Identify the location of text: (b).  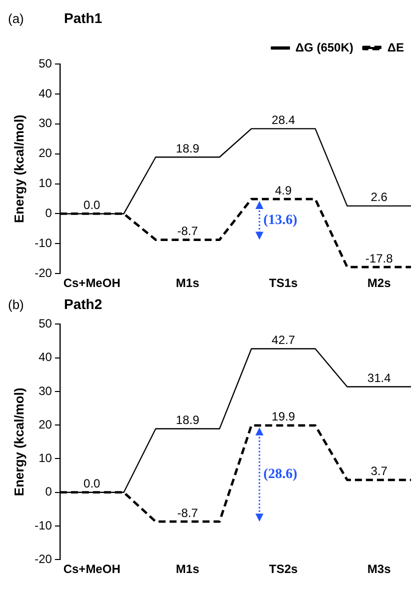
(16, 304).